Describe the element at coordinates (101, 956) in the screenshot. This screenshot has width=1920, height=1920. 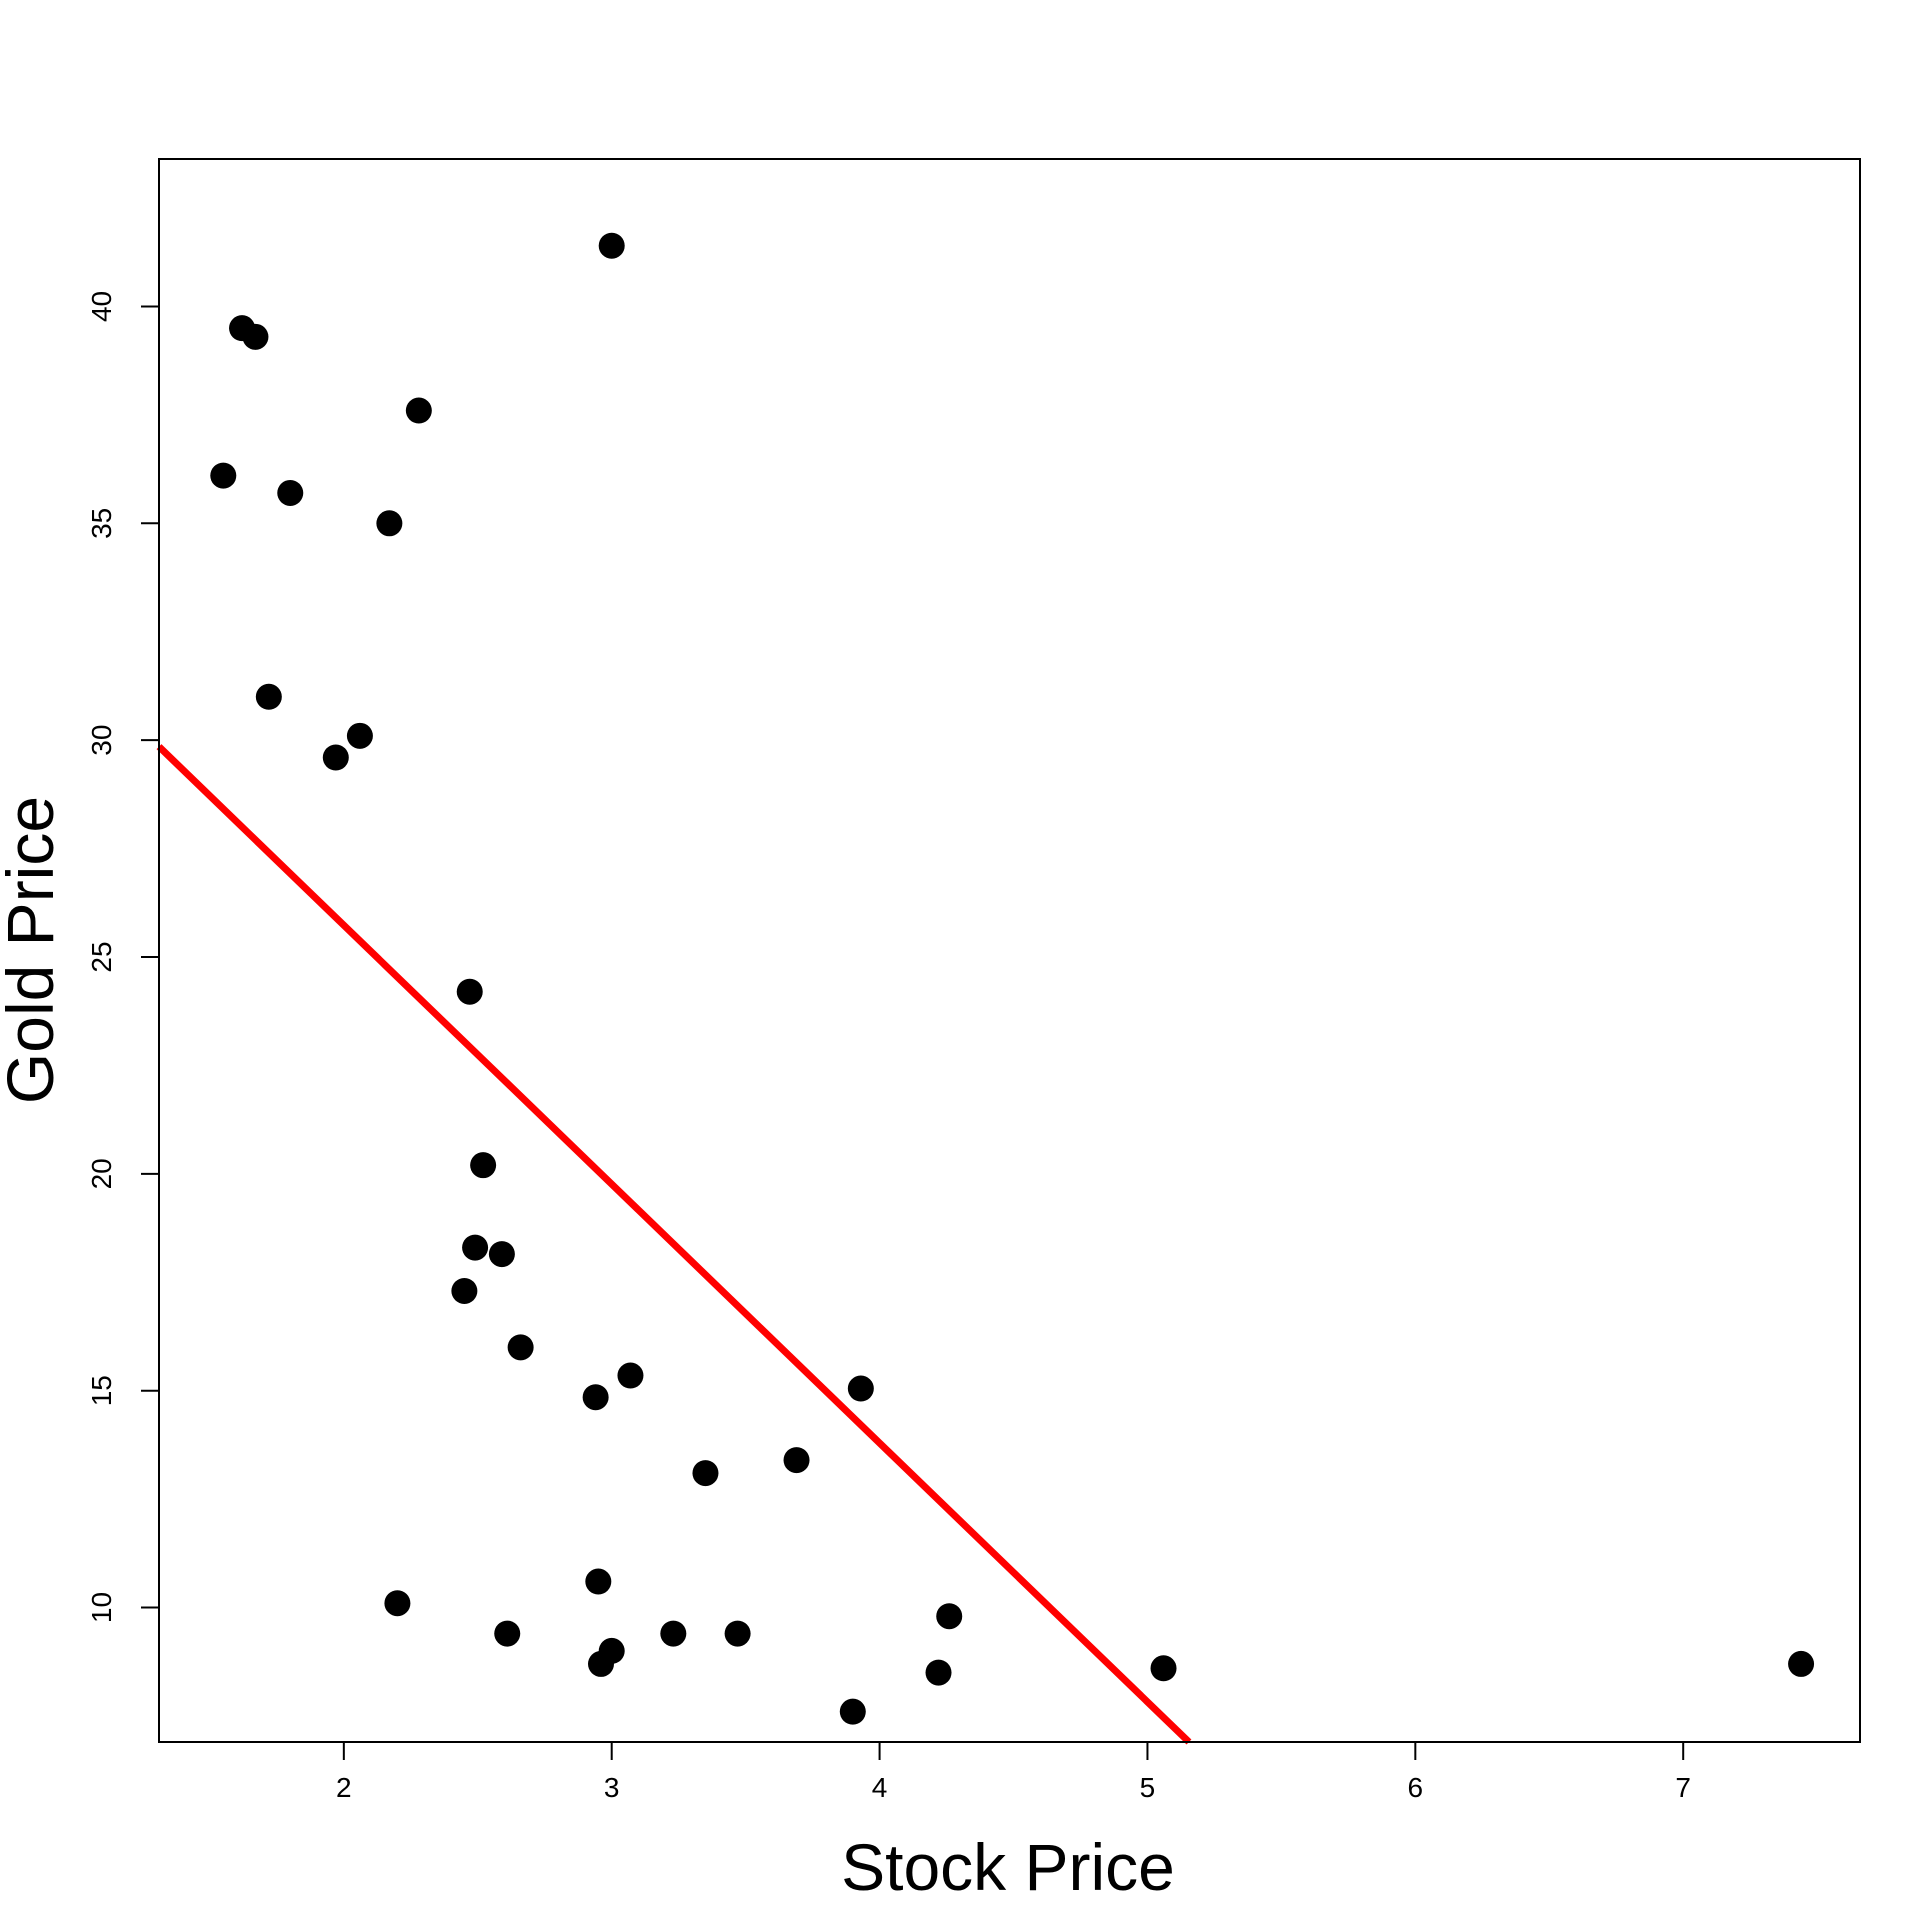
I see `y-tick-label: 25` at that location.